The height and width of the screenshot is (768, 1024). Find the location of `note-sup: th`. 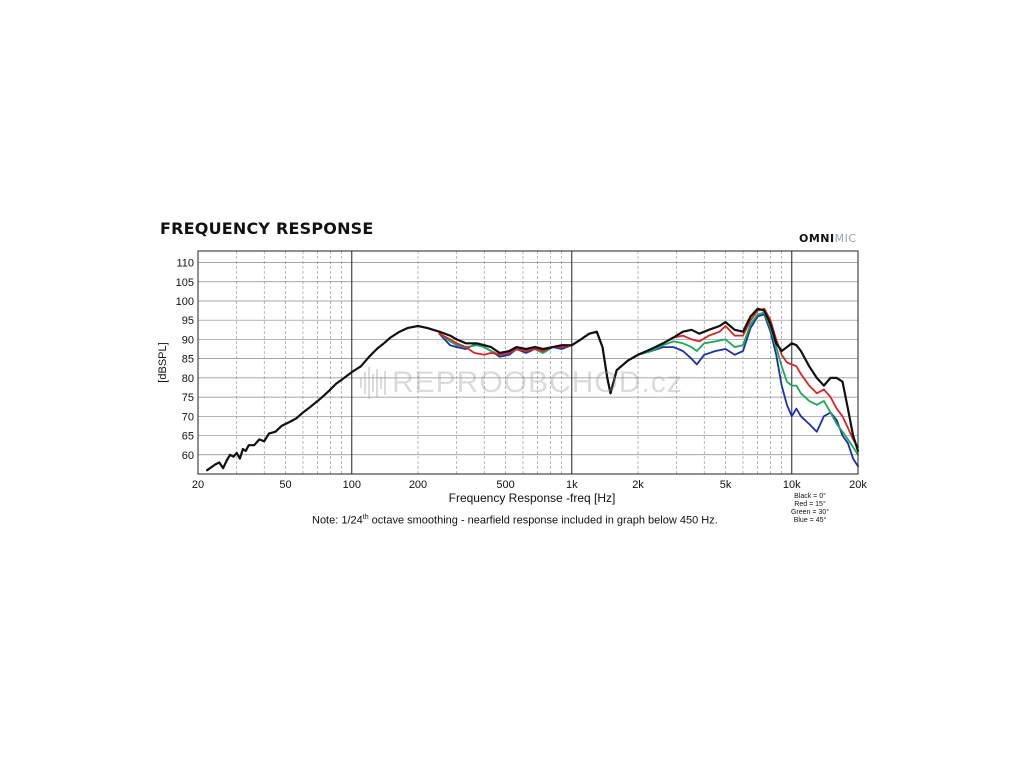

note-sup: th is located at coordinates (365, 517).